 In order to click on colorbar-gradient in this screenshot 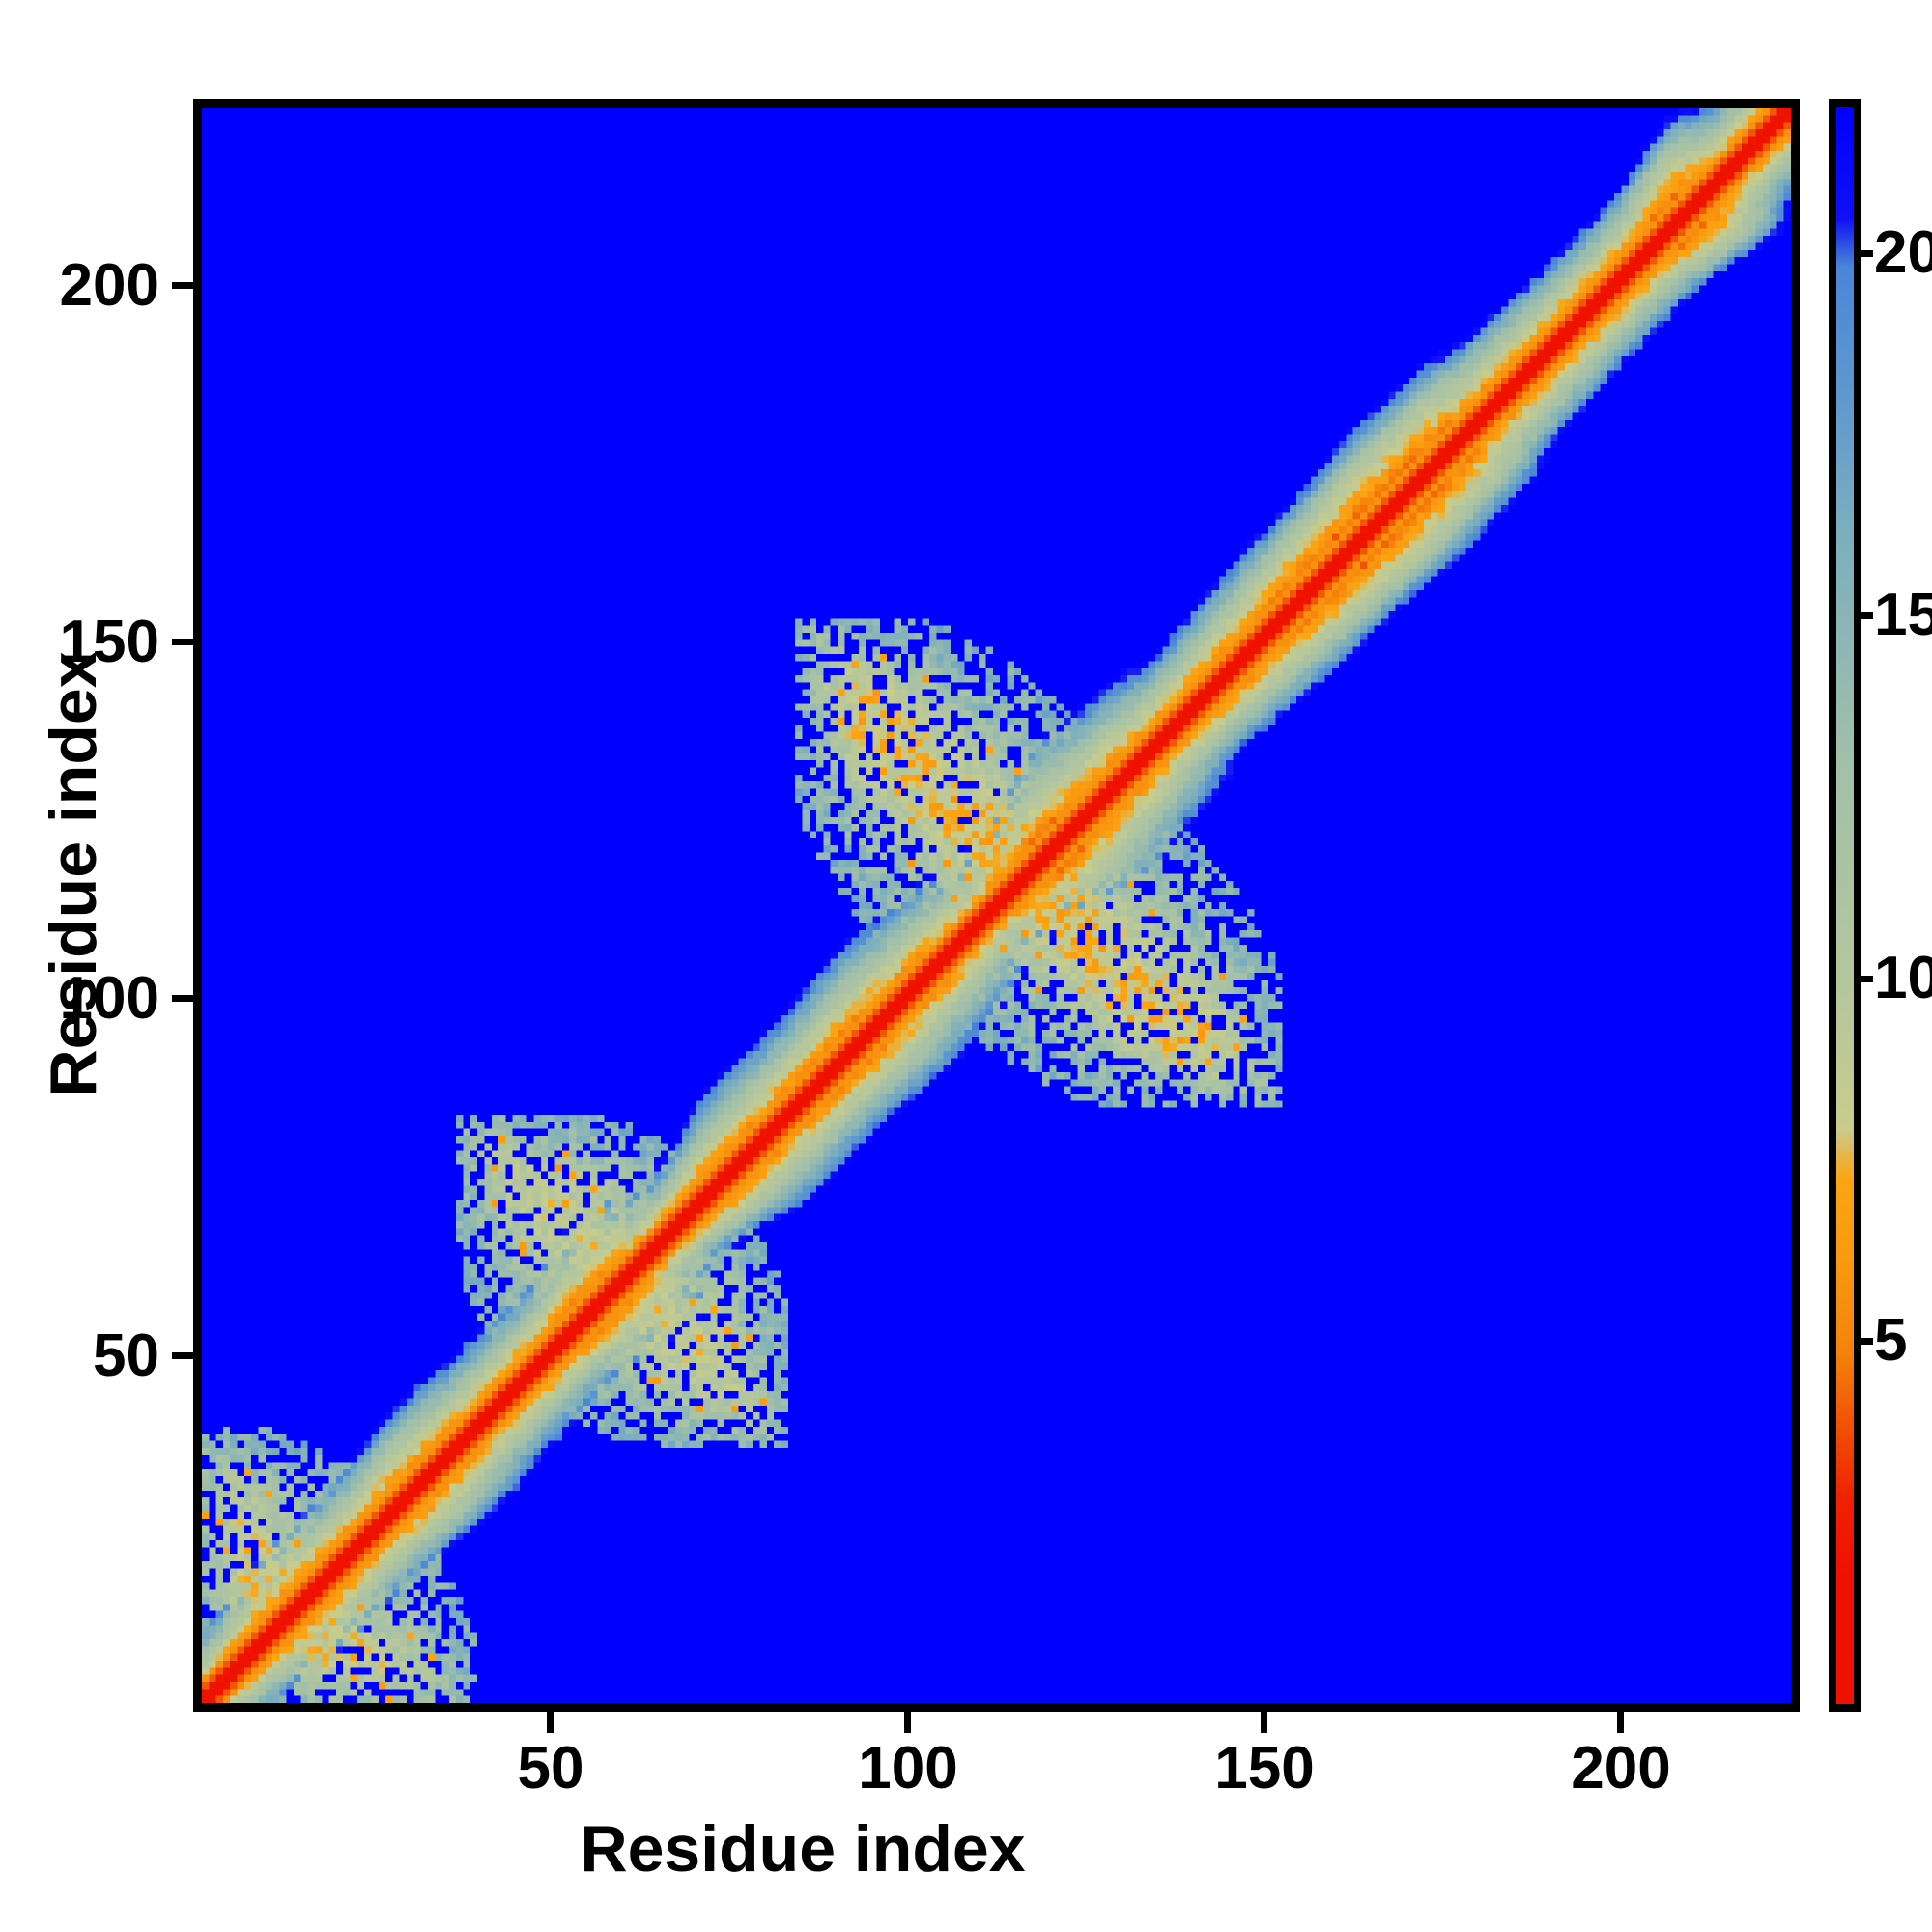, I will do `click(1845, 905)`.